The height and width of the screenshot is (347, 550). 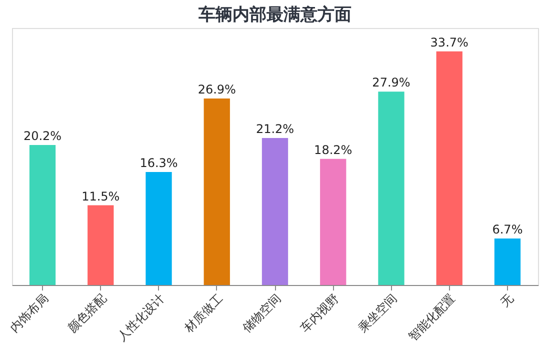 I want to click on x-tick-label: 无, so click(x=507, y=300).